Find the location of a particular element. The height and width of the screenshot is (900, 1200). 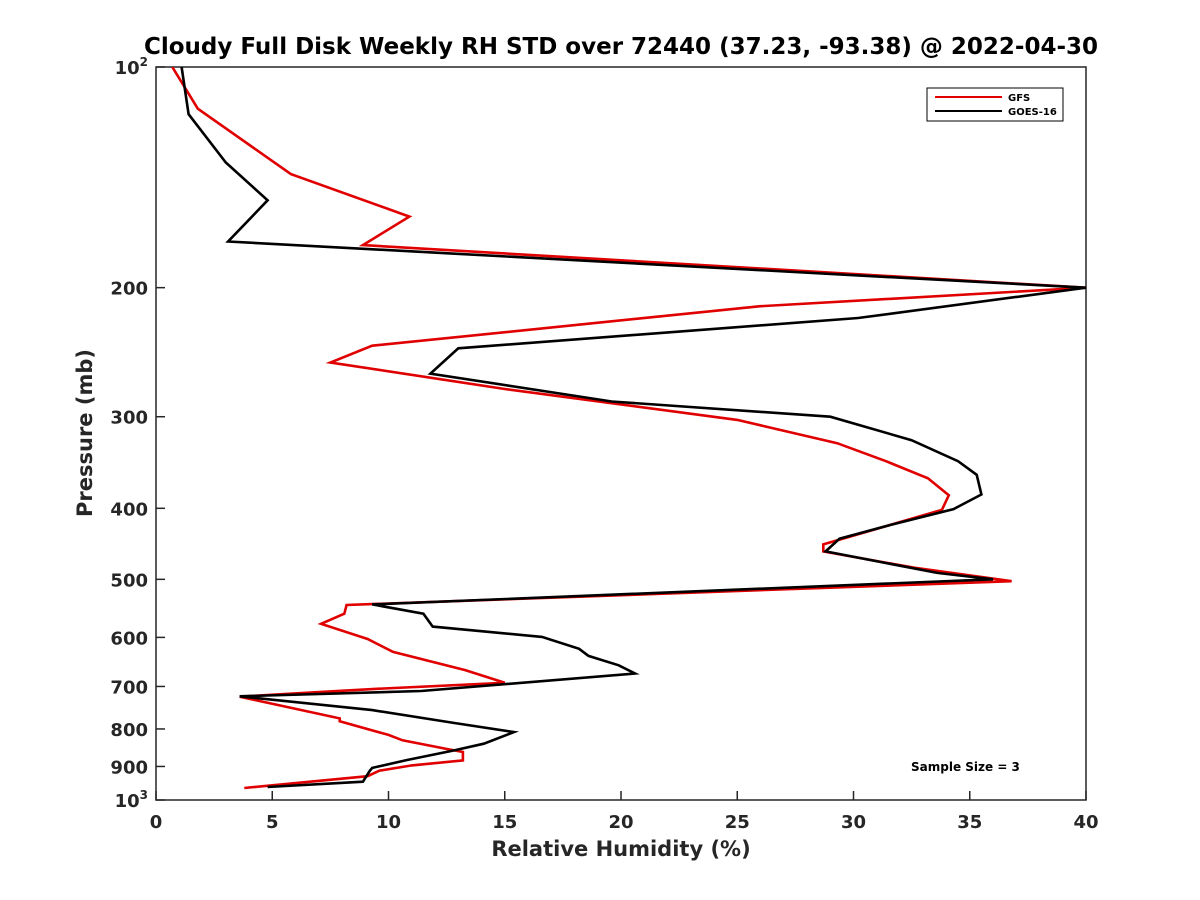

x-tick-label: 25 is located at coordinates (737, 822).